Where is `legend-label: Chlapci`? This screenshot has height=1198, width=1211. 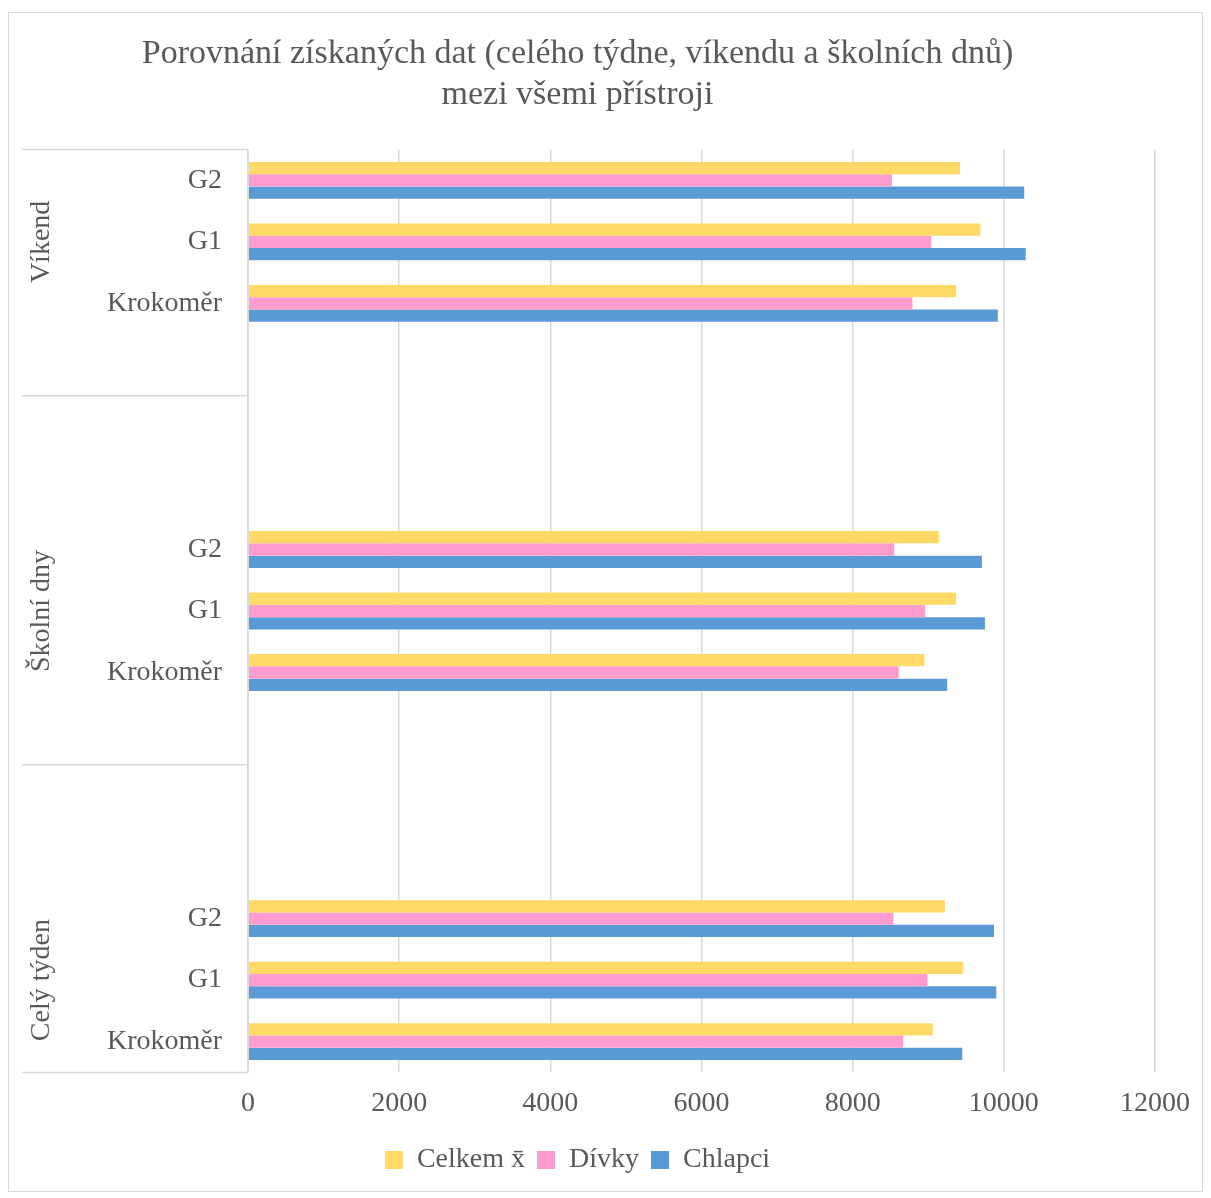
legend-label: Chlapci is located at coordinates (727, 1158).